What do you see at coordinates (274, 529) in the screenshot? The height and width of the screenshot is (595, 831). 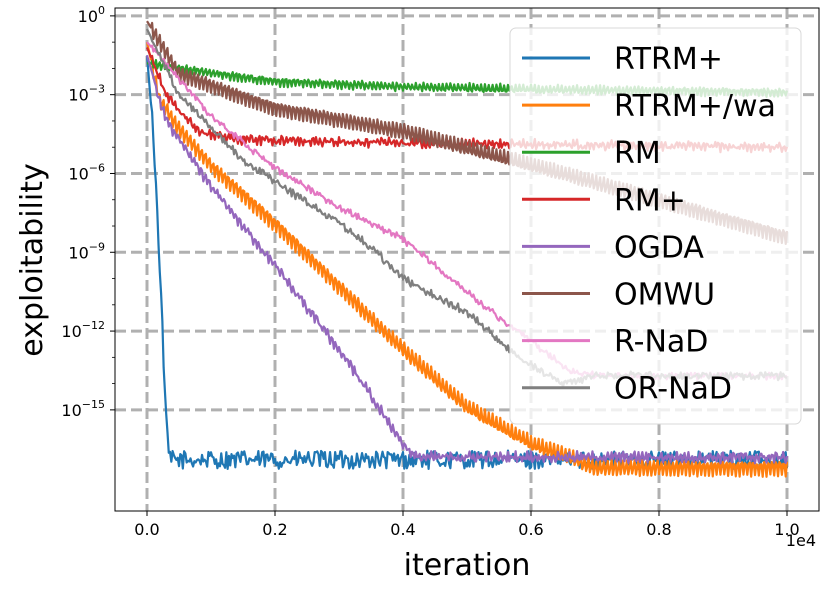 I see `x-tick-label: 0.2` at bounding box center [274, 529].